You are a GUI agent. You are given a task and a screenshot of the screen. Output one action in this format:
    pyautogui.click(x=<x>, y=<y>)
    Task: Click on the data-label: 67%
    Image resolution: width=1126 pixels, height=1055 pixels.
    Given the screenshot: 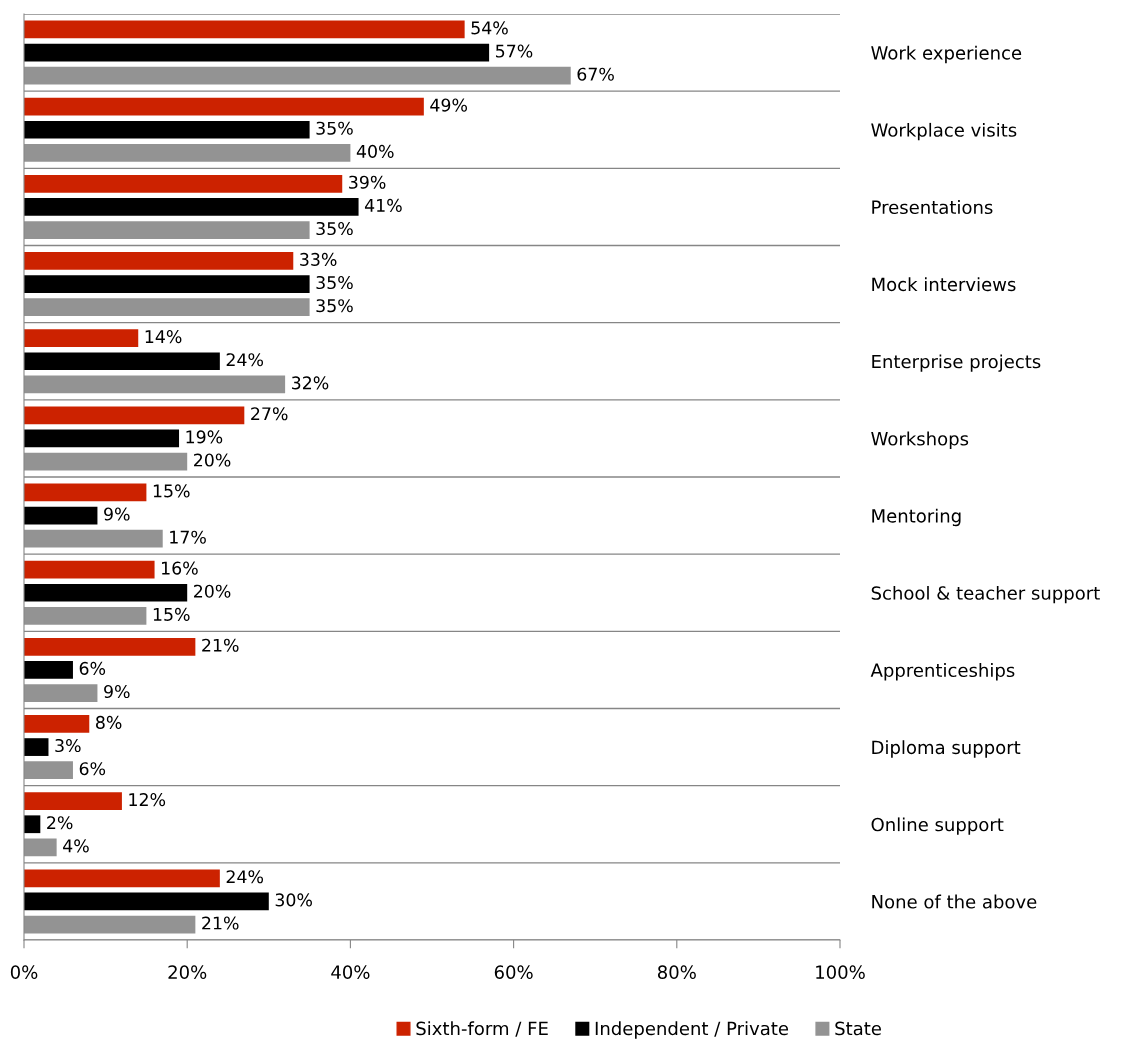 What is the action you would take?
    pyautogui.click(x=595, y=74)
    